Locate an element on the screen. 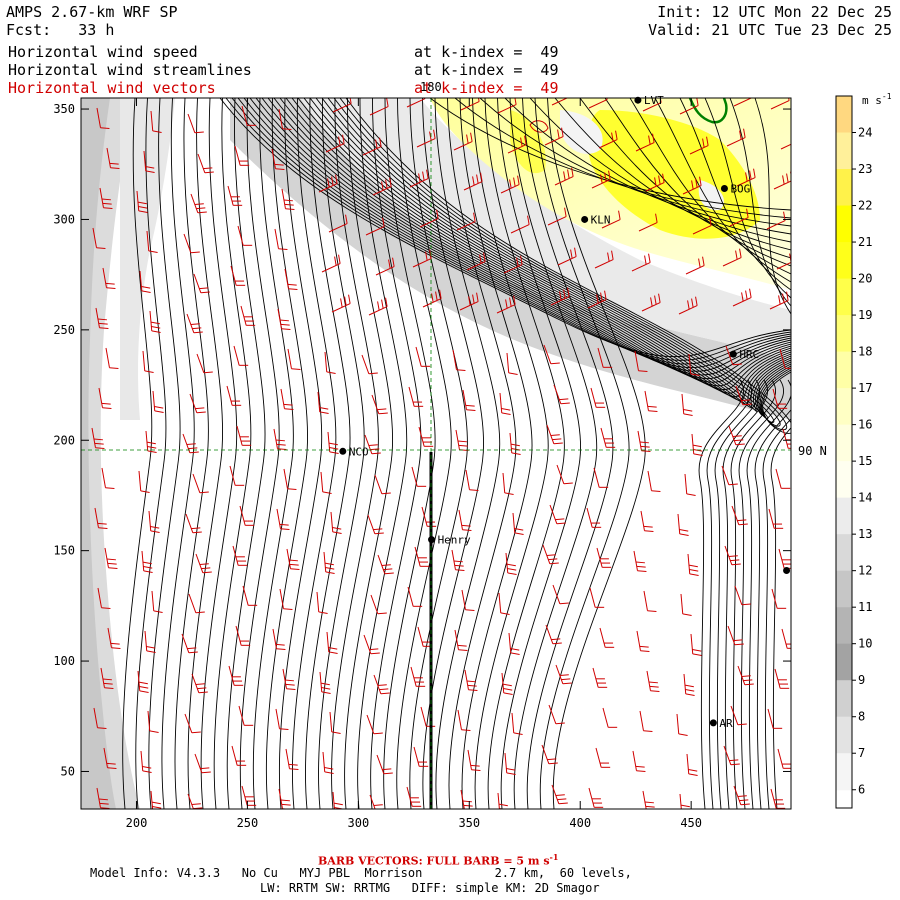 This screenshot has width=900, height=900. colorbar-units-exp: -1 is located at coordinates (887, 96).